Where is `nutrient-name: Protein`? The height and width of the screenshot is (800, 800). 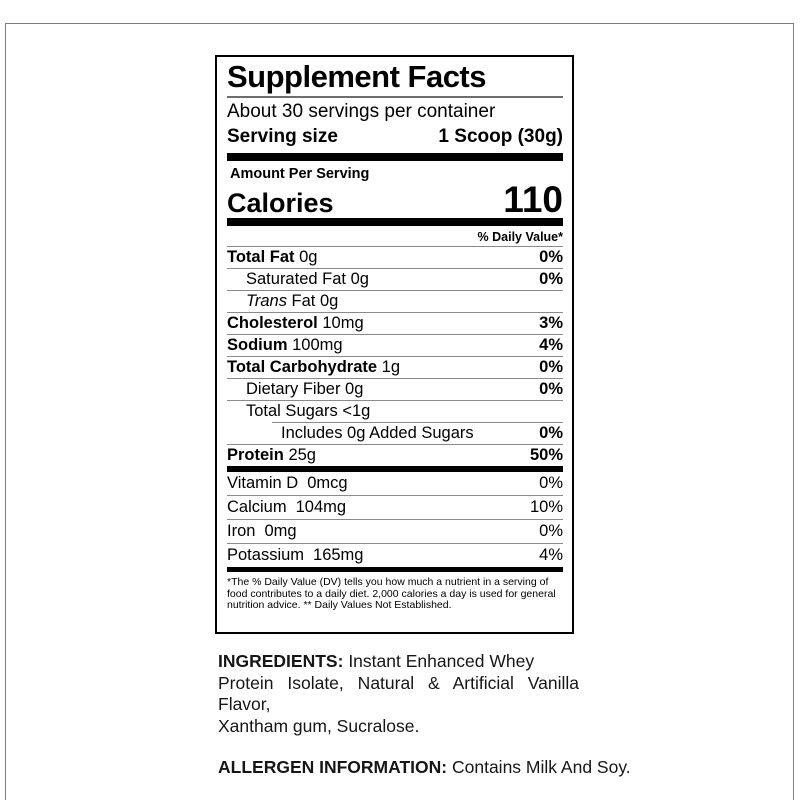 nutrient-name: Protein is located at coordinates (255, 455).